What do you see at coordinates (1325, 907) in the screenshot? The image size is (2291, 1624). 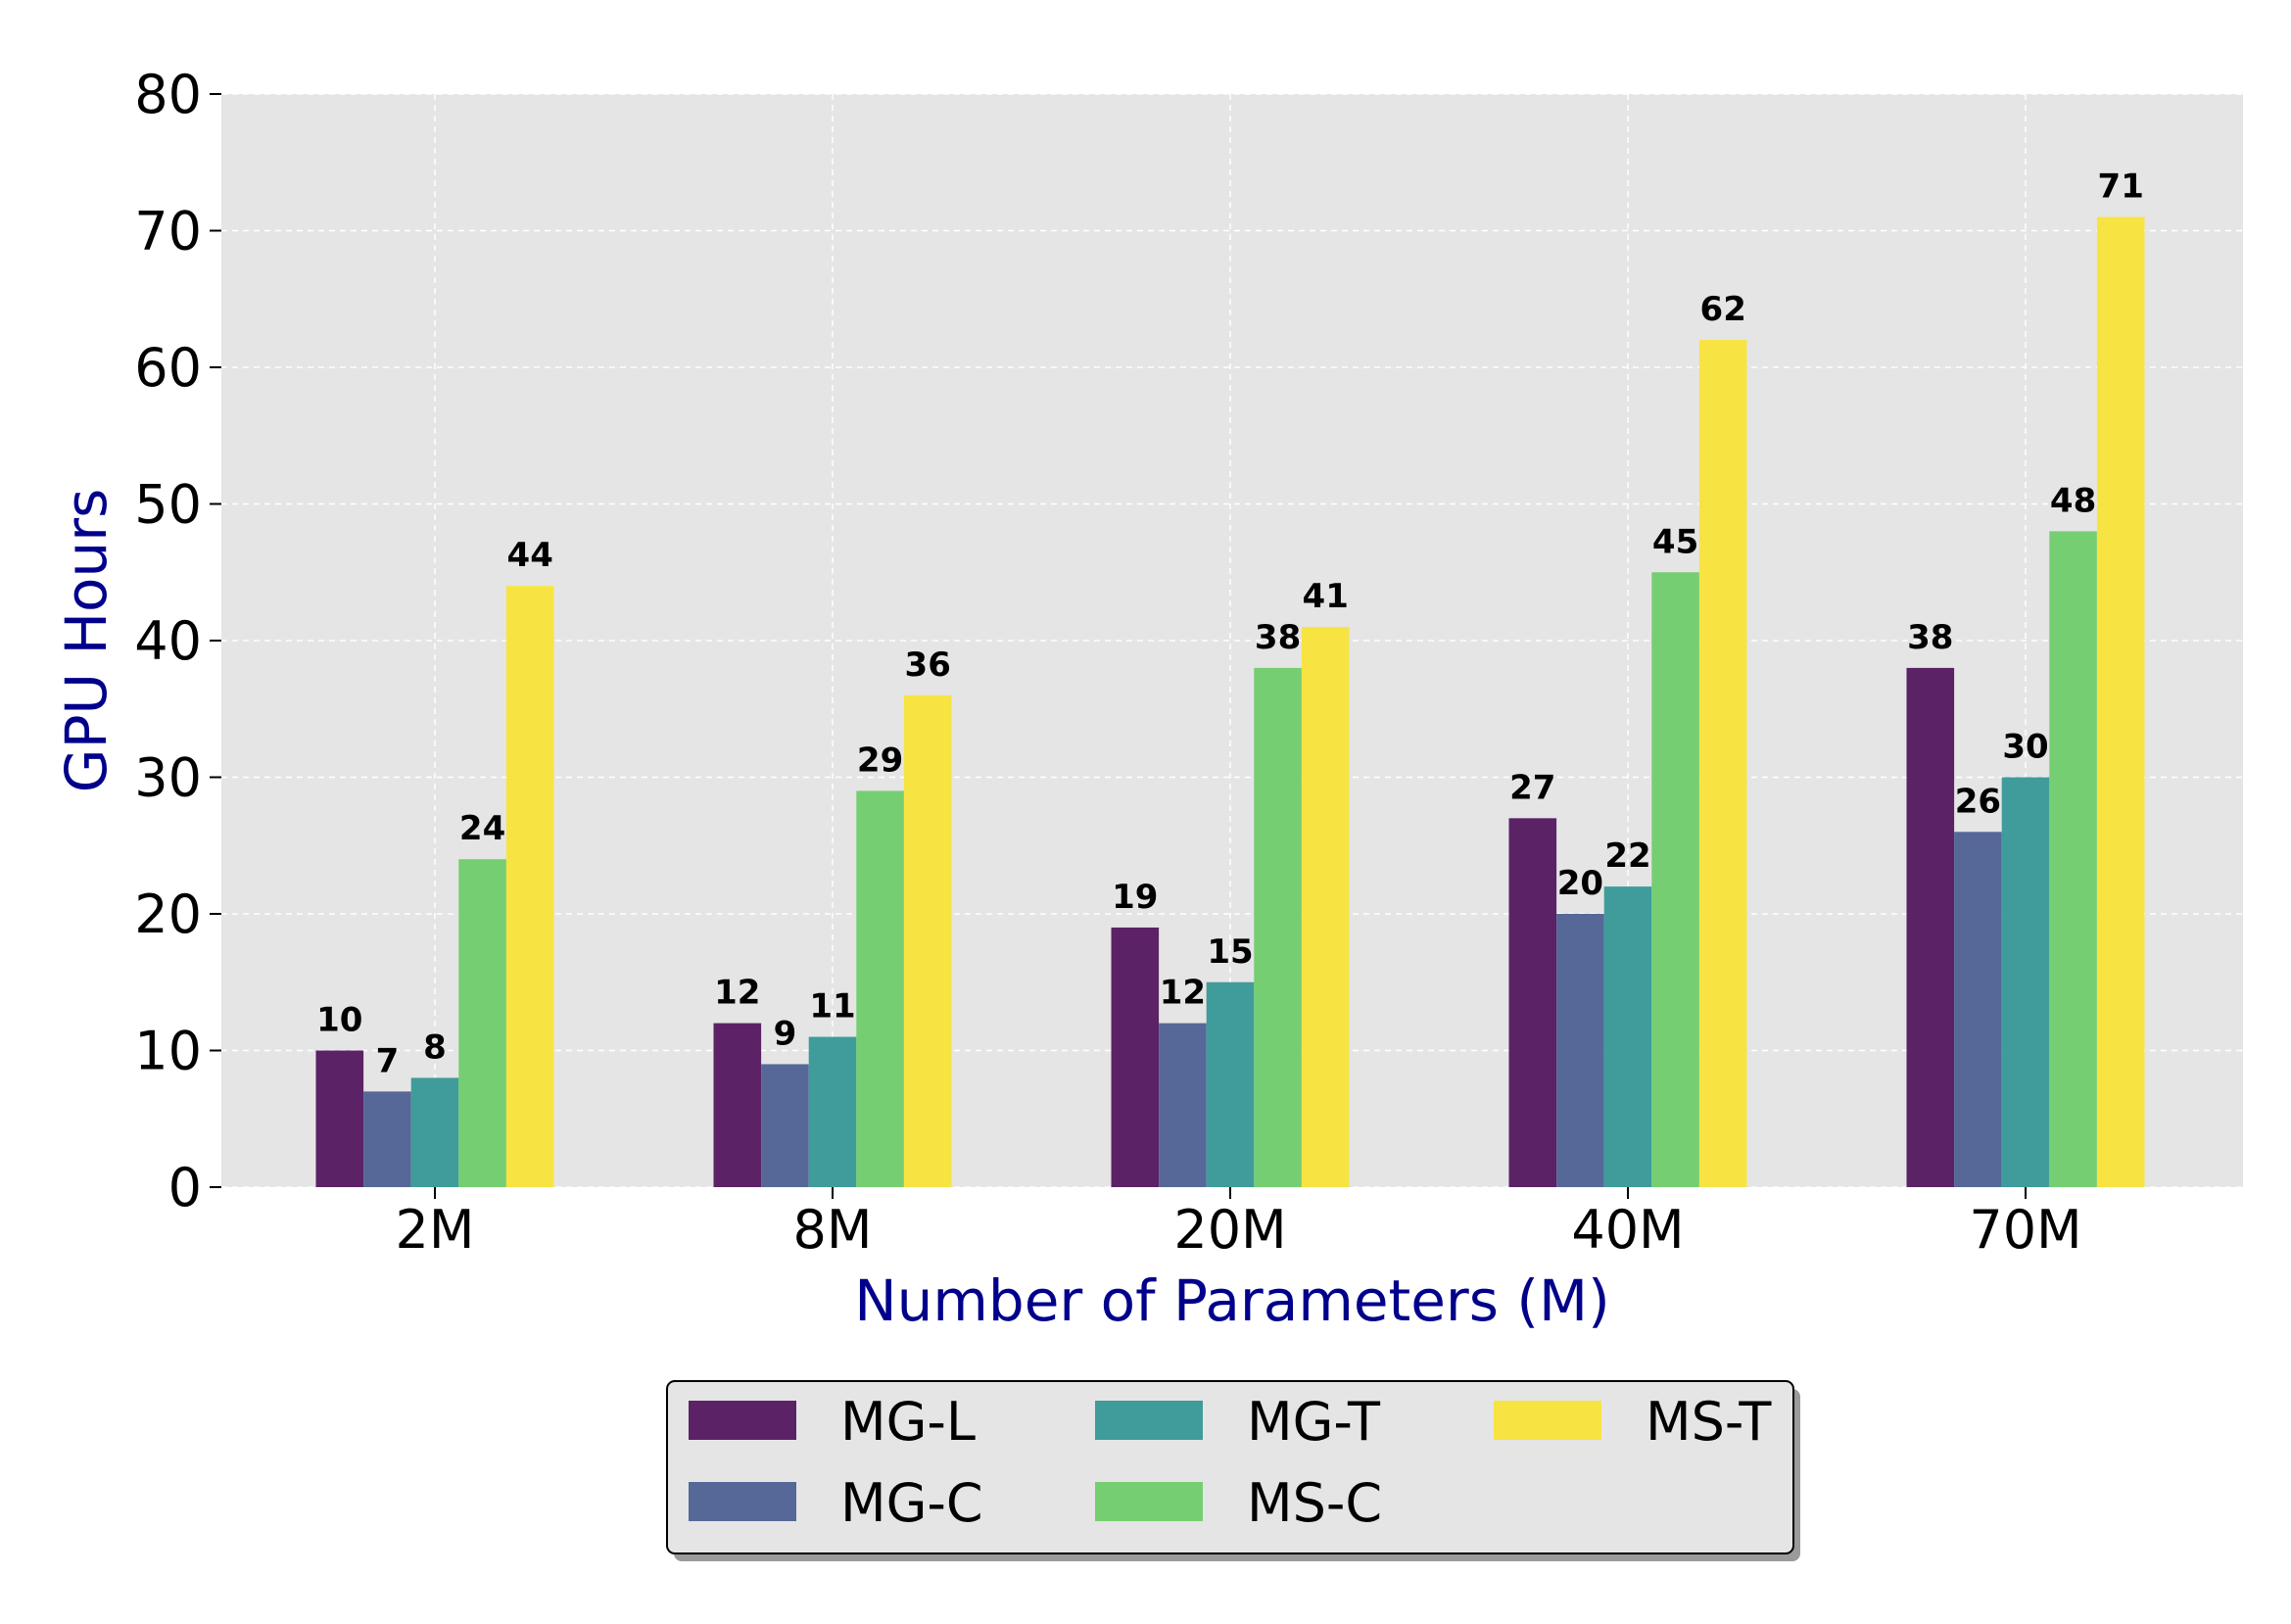 I see `bar-ms-t-20m` at bounding box center [1325, 907].